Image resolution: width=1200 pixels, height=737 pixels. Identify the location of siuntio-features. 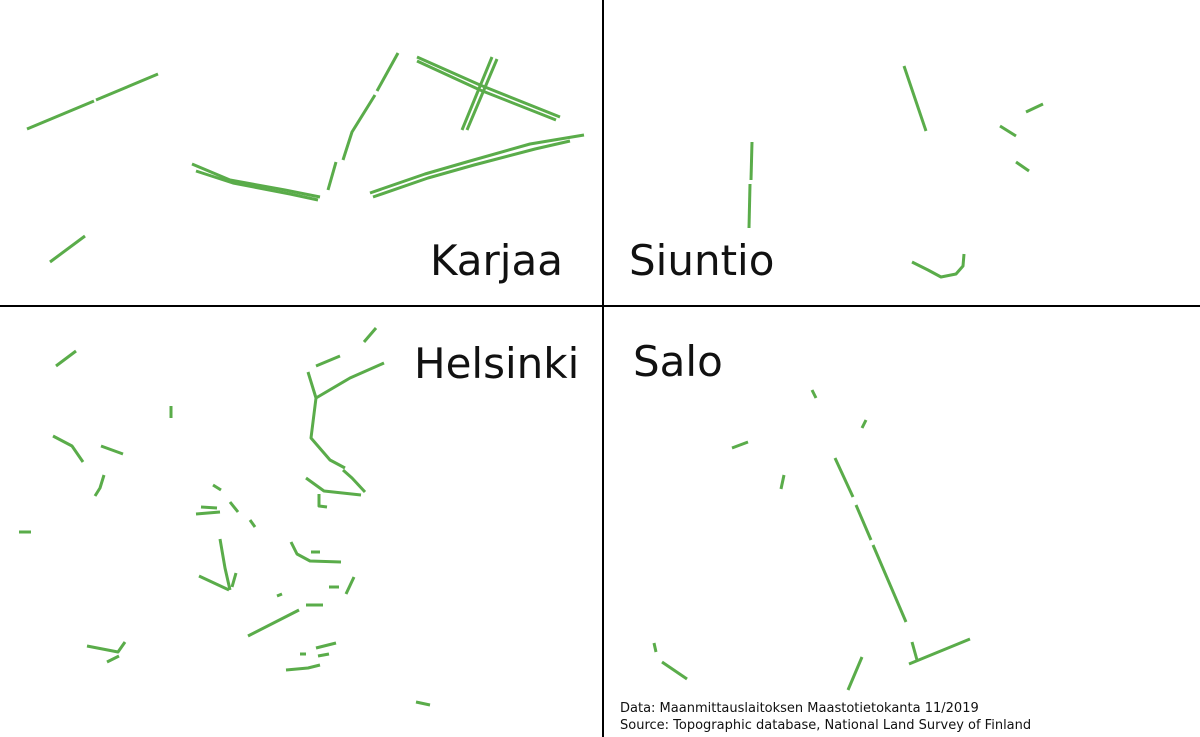
(895, 172).